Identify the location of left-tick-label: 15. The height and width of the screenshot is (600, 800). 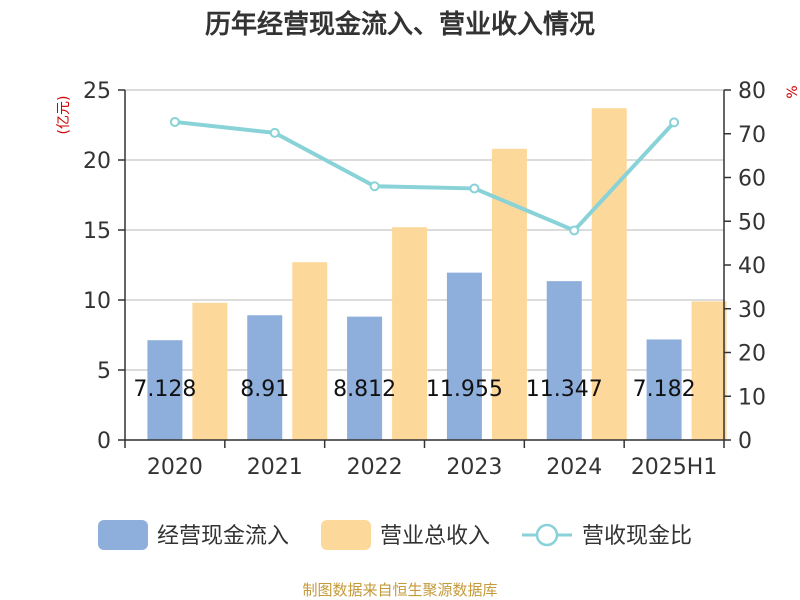
(97, 231).